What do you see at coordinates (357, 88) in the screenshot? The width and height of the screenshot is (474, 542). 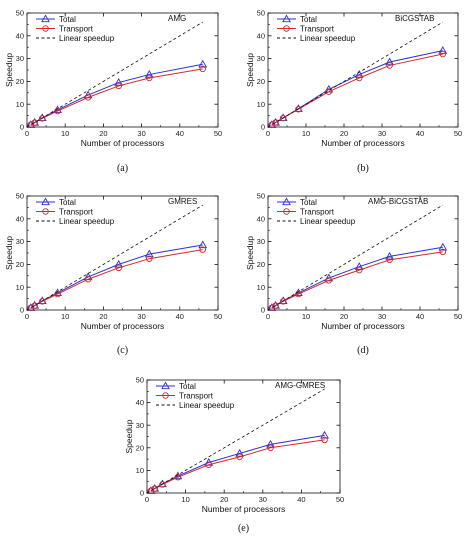 I see `series-line-triangle` at bounding box center [357, 88].